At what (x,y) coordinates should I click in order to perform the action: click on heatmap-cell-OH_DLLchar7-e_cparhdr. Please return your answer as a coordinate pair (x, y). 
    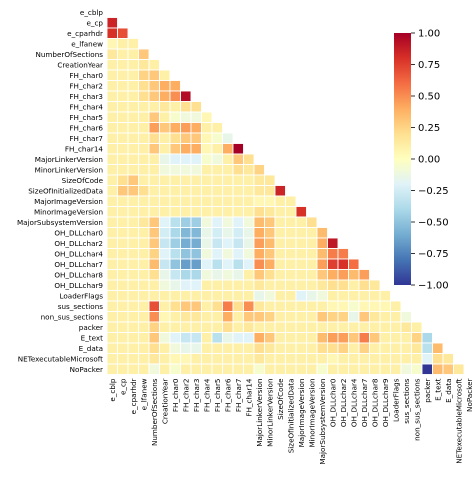
    Looking at the image, I should click on (133, 264).